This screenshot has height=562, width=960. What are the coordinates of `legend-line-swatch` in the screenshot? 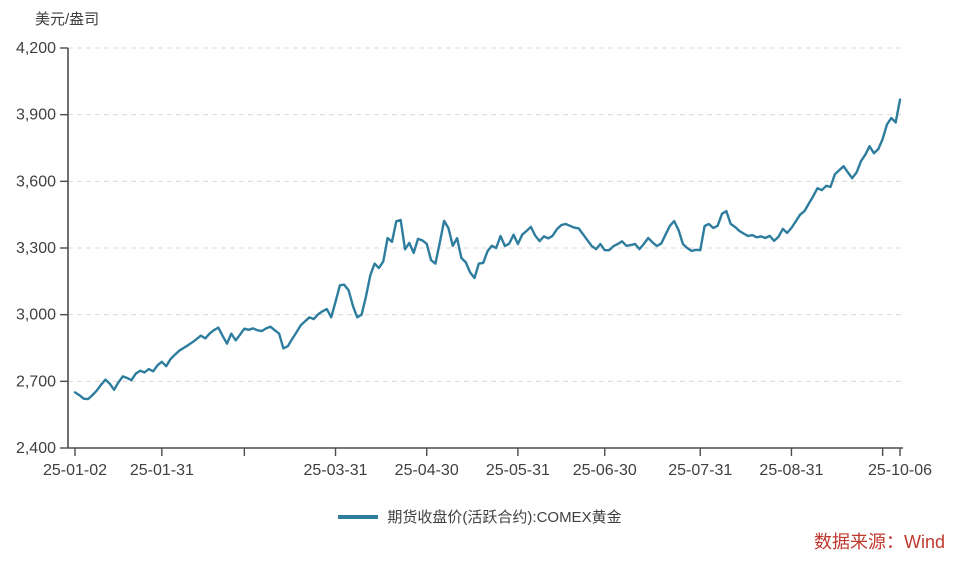 It's located at (358, 516).